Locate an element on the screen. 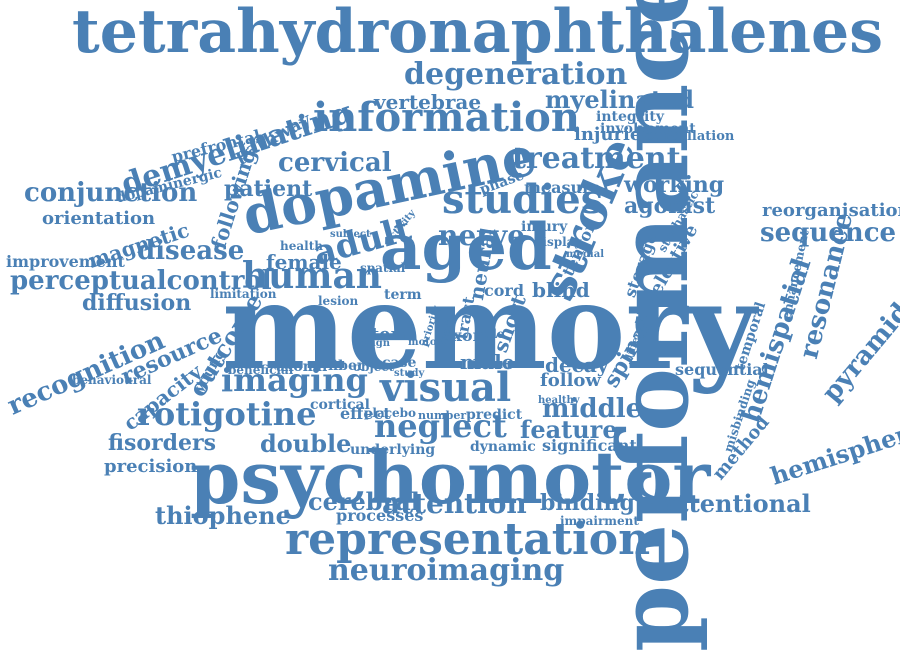 This screenshot has width=900, height=658. word-display: display is located at coordinates (558, 242).